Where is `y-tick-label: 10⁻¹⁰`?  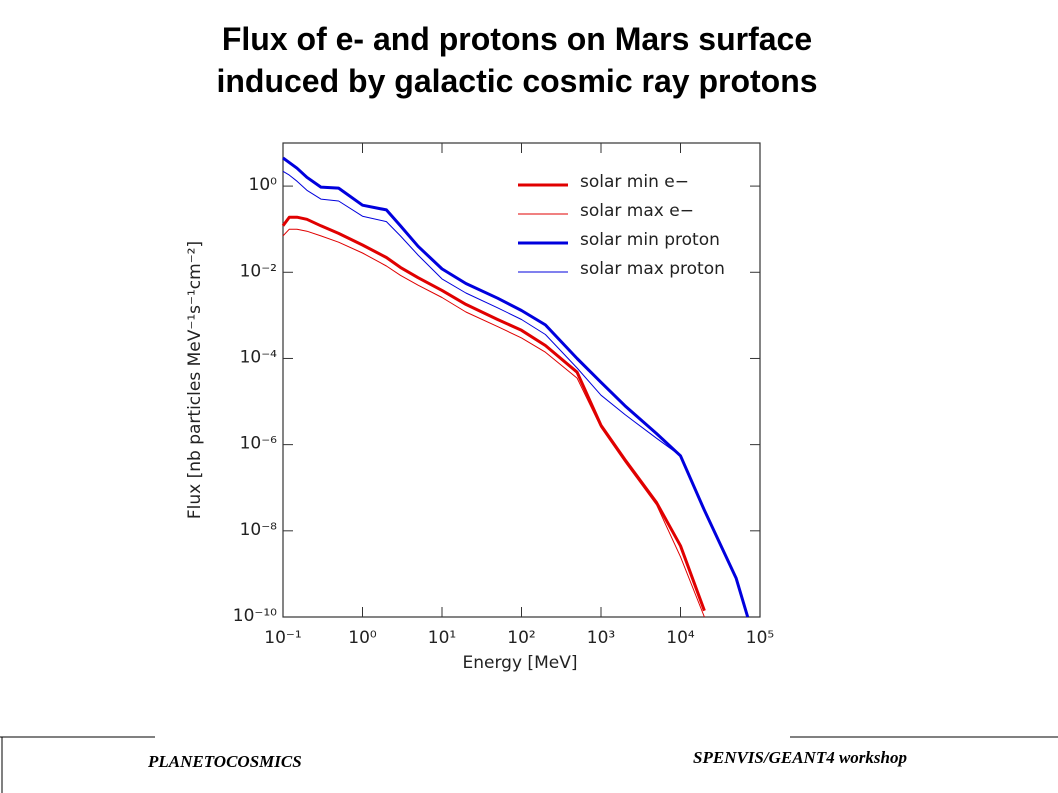 y-tick-label: 10⁻¹⁰ is located at coordinates (255, 616).